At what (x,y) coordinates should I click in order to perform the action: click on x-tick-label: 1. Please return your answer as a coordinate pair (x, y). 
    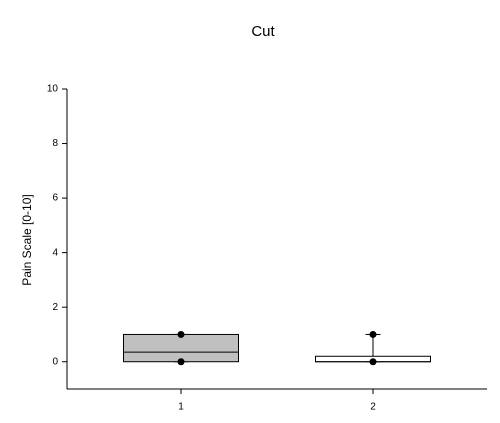
    Looking at the image, I should click on (181, 407).